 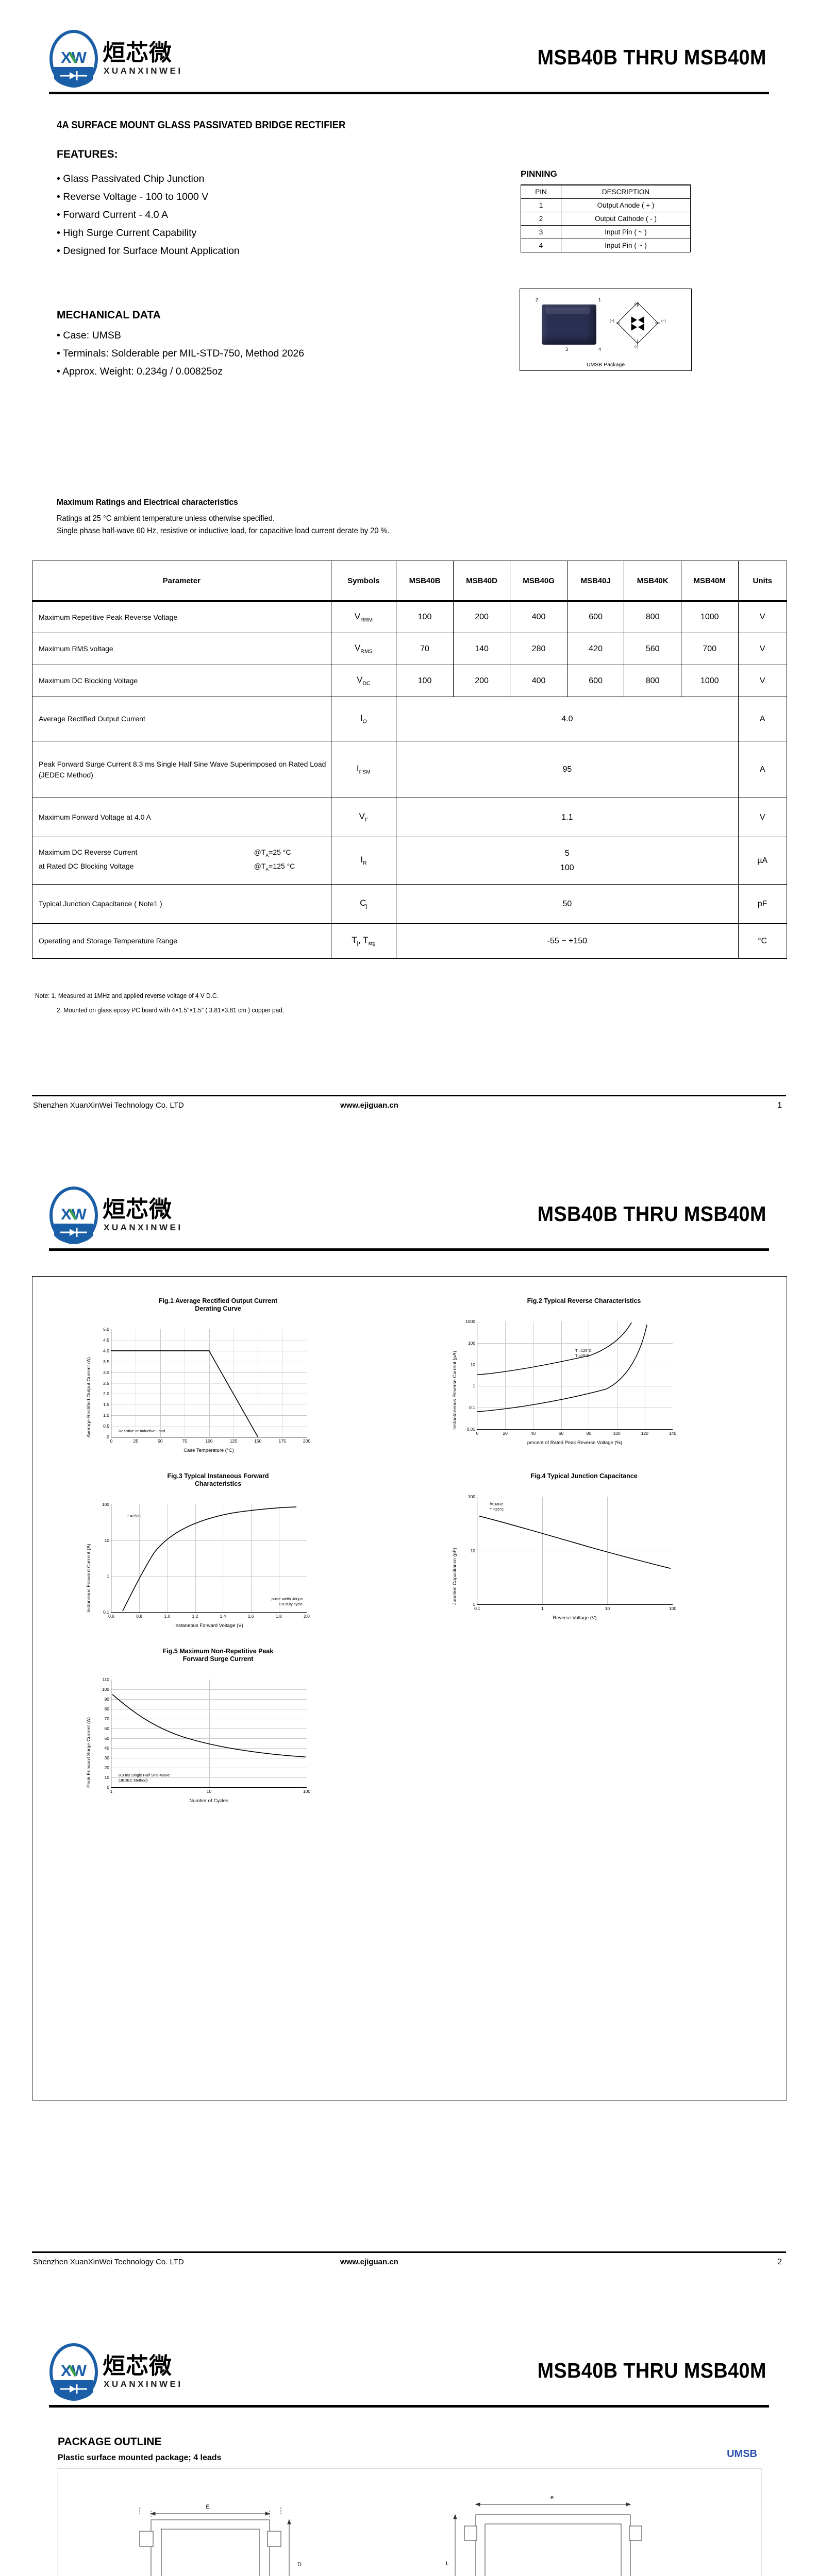 What do you see at coordinates (762, 904) in the screenshot?
I see `cell-units: pF` at bounding box center [762, 904].